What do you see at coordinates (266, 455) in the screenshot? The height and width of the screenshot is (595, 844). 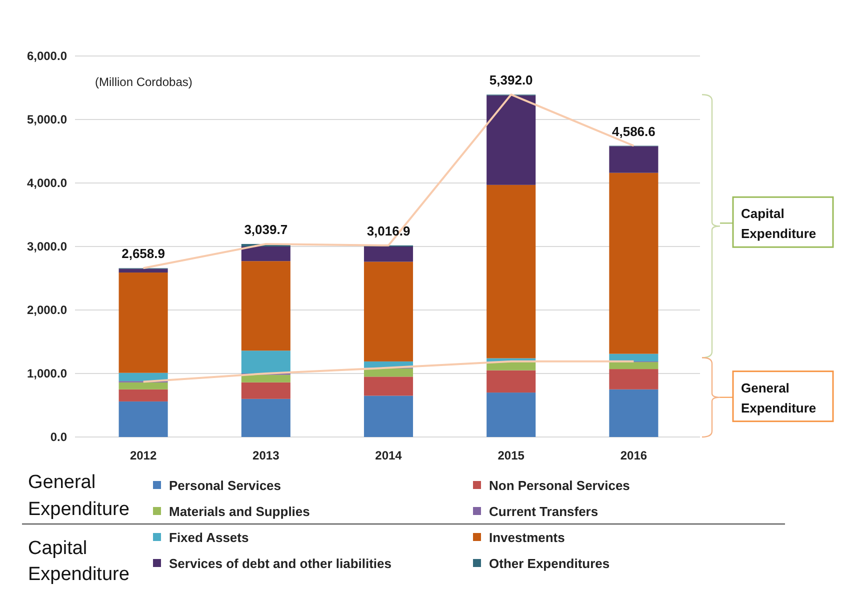 I see `x-tick-label: 2013` at bounding box center [266, 455].